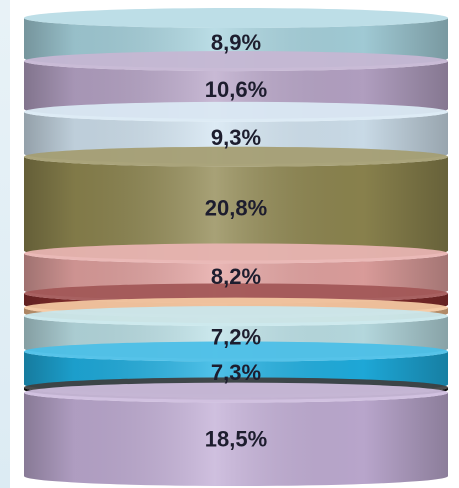 Image resolution: width=459 pixels, height=488 pixels. I want to click on segment-label-1: 8,9%, so click(236, 42).